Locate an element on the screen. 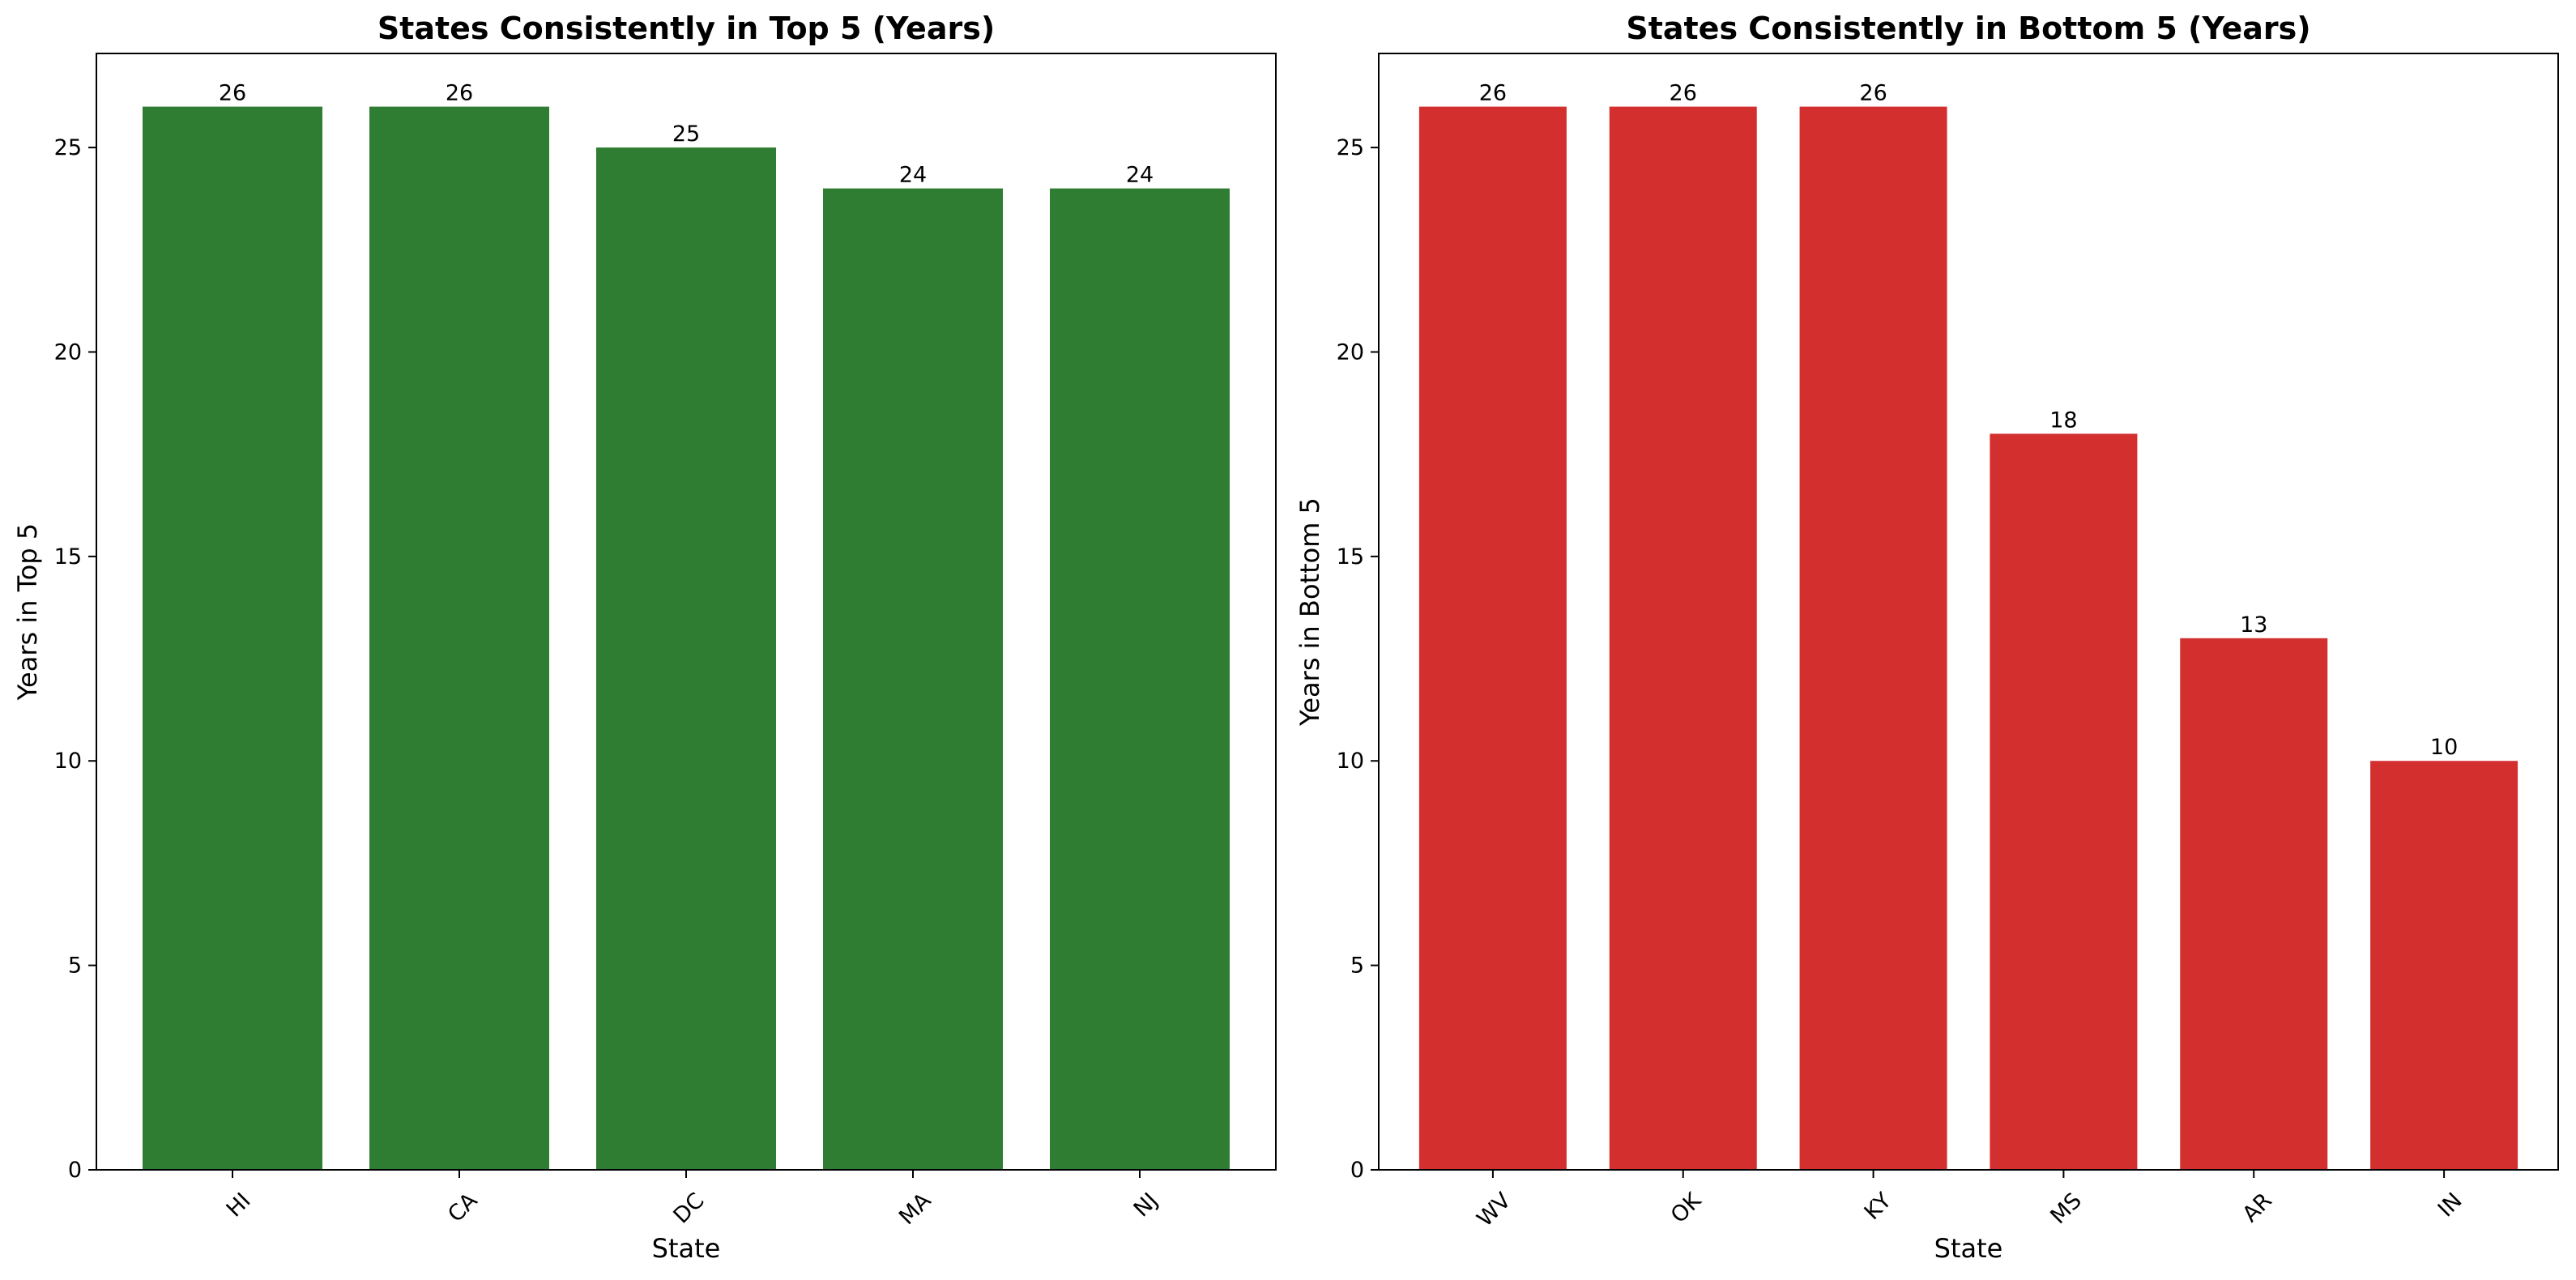 The width and height of the screenshot is (2576, 1280). bottom5-data-label: 10 is located at coordinates (2444, 747).